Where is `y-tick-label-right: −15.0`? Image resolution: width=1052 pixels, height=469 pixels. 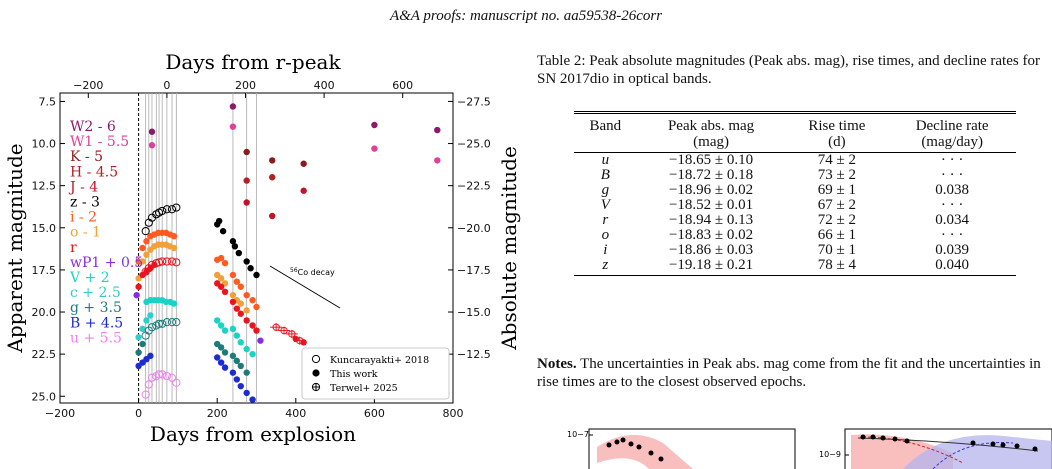 y-tick-label-right: −15.0 is located at coordinates (474, 312).